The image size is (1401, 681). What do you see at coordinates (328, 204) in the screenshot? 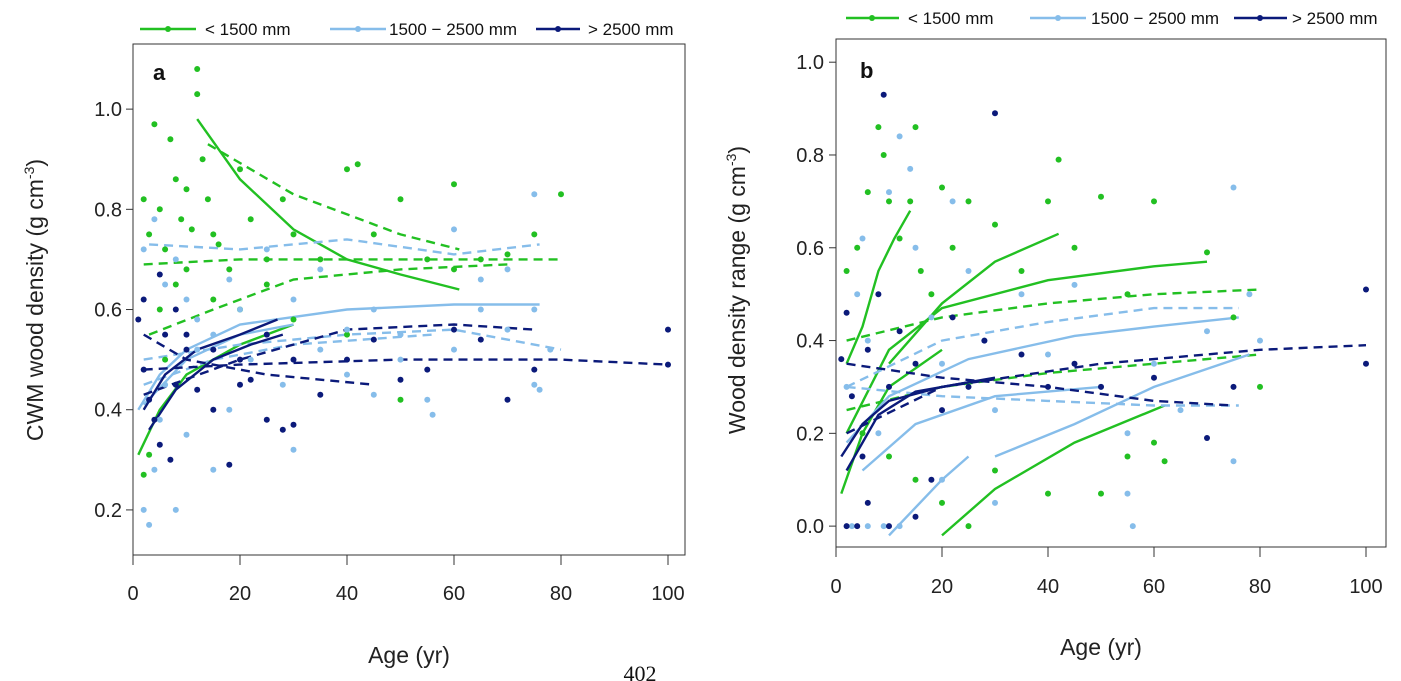
I see `fit-line-low-a` at bounding box center [328, 204].